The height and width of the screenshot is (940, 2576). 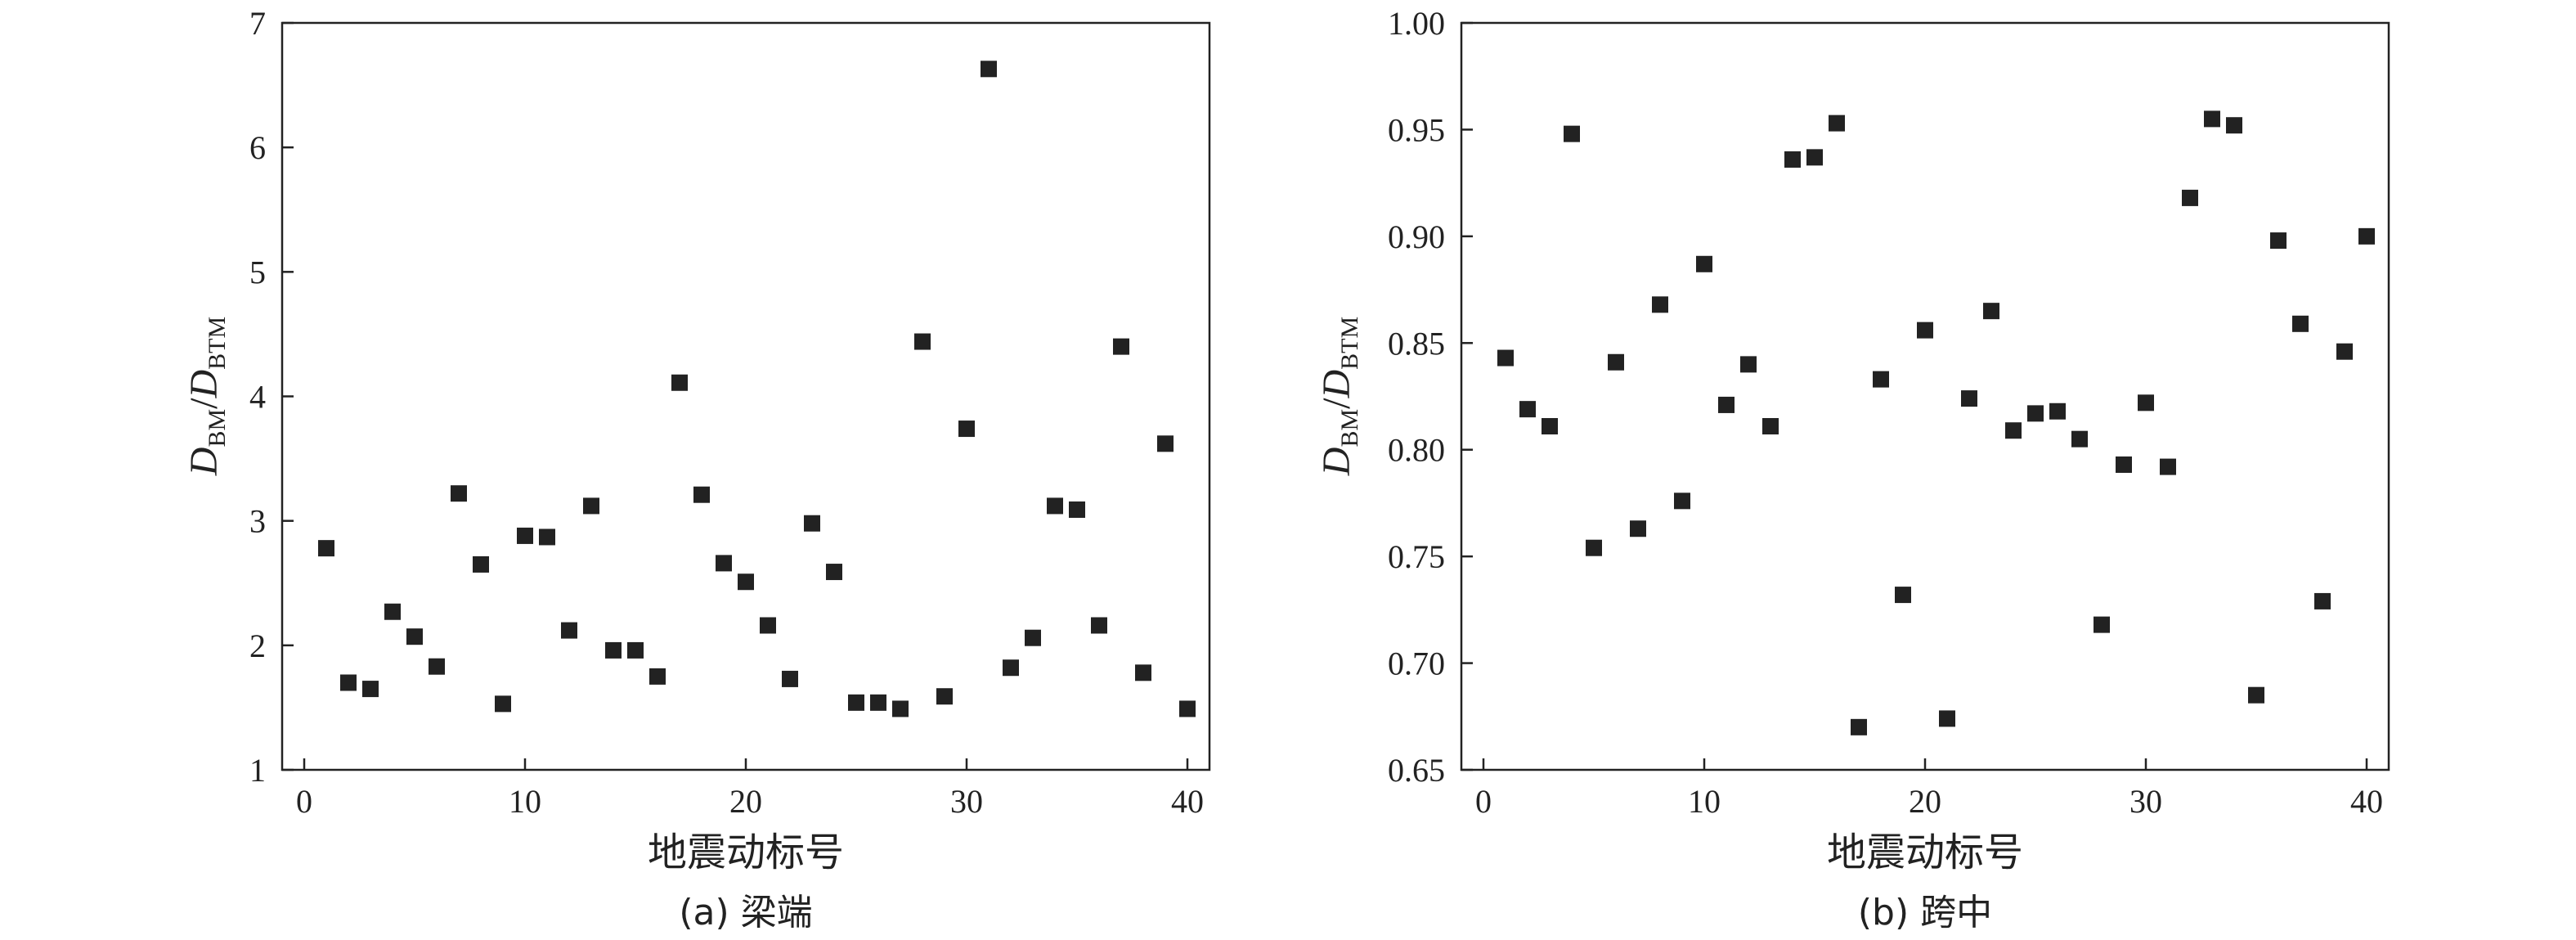 What do you see at coordinates (746, 853) in the screenshot?
I see `panel-a-x-axis-label: 地震动标号` at bounding box center [746, 853].